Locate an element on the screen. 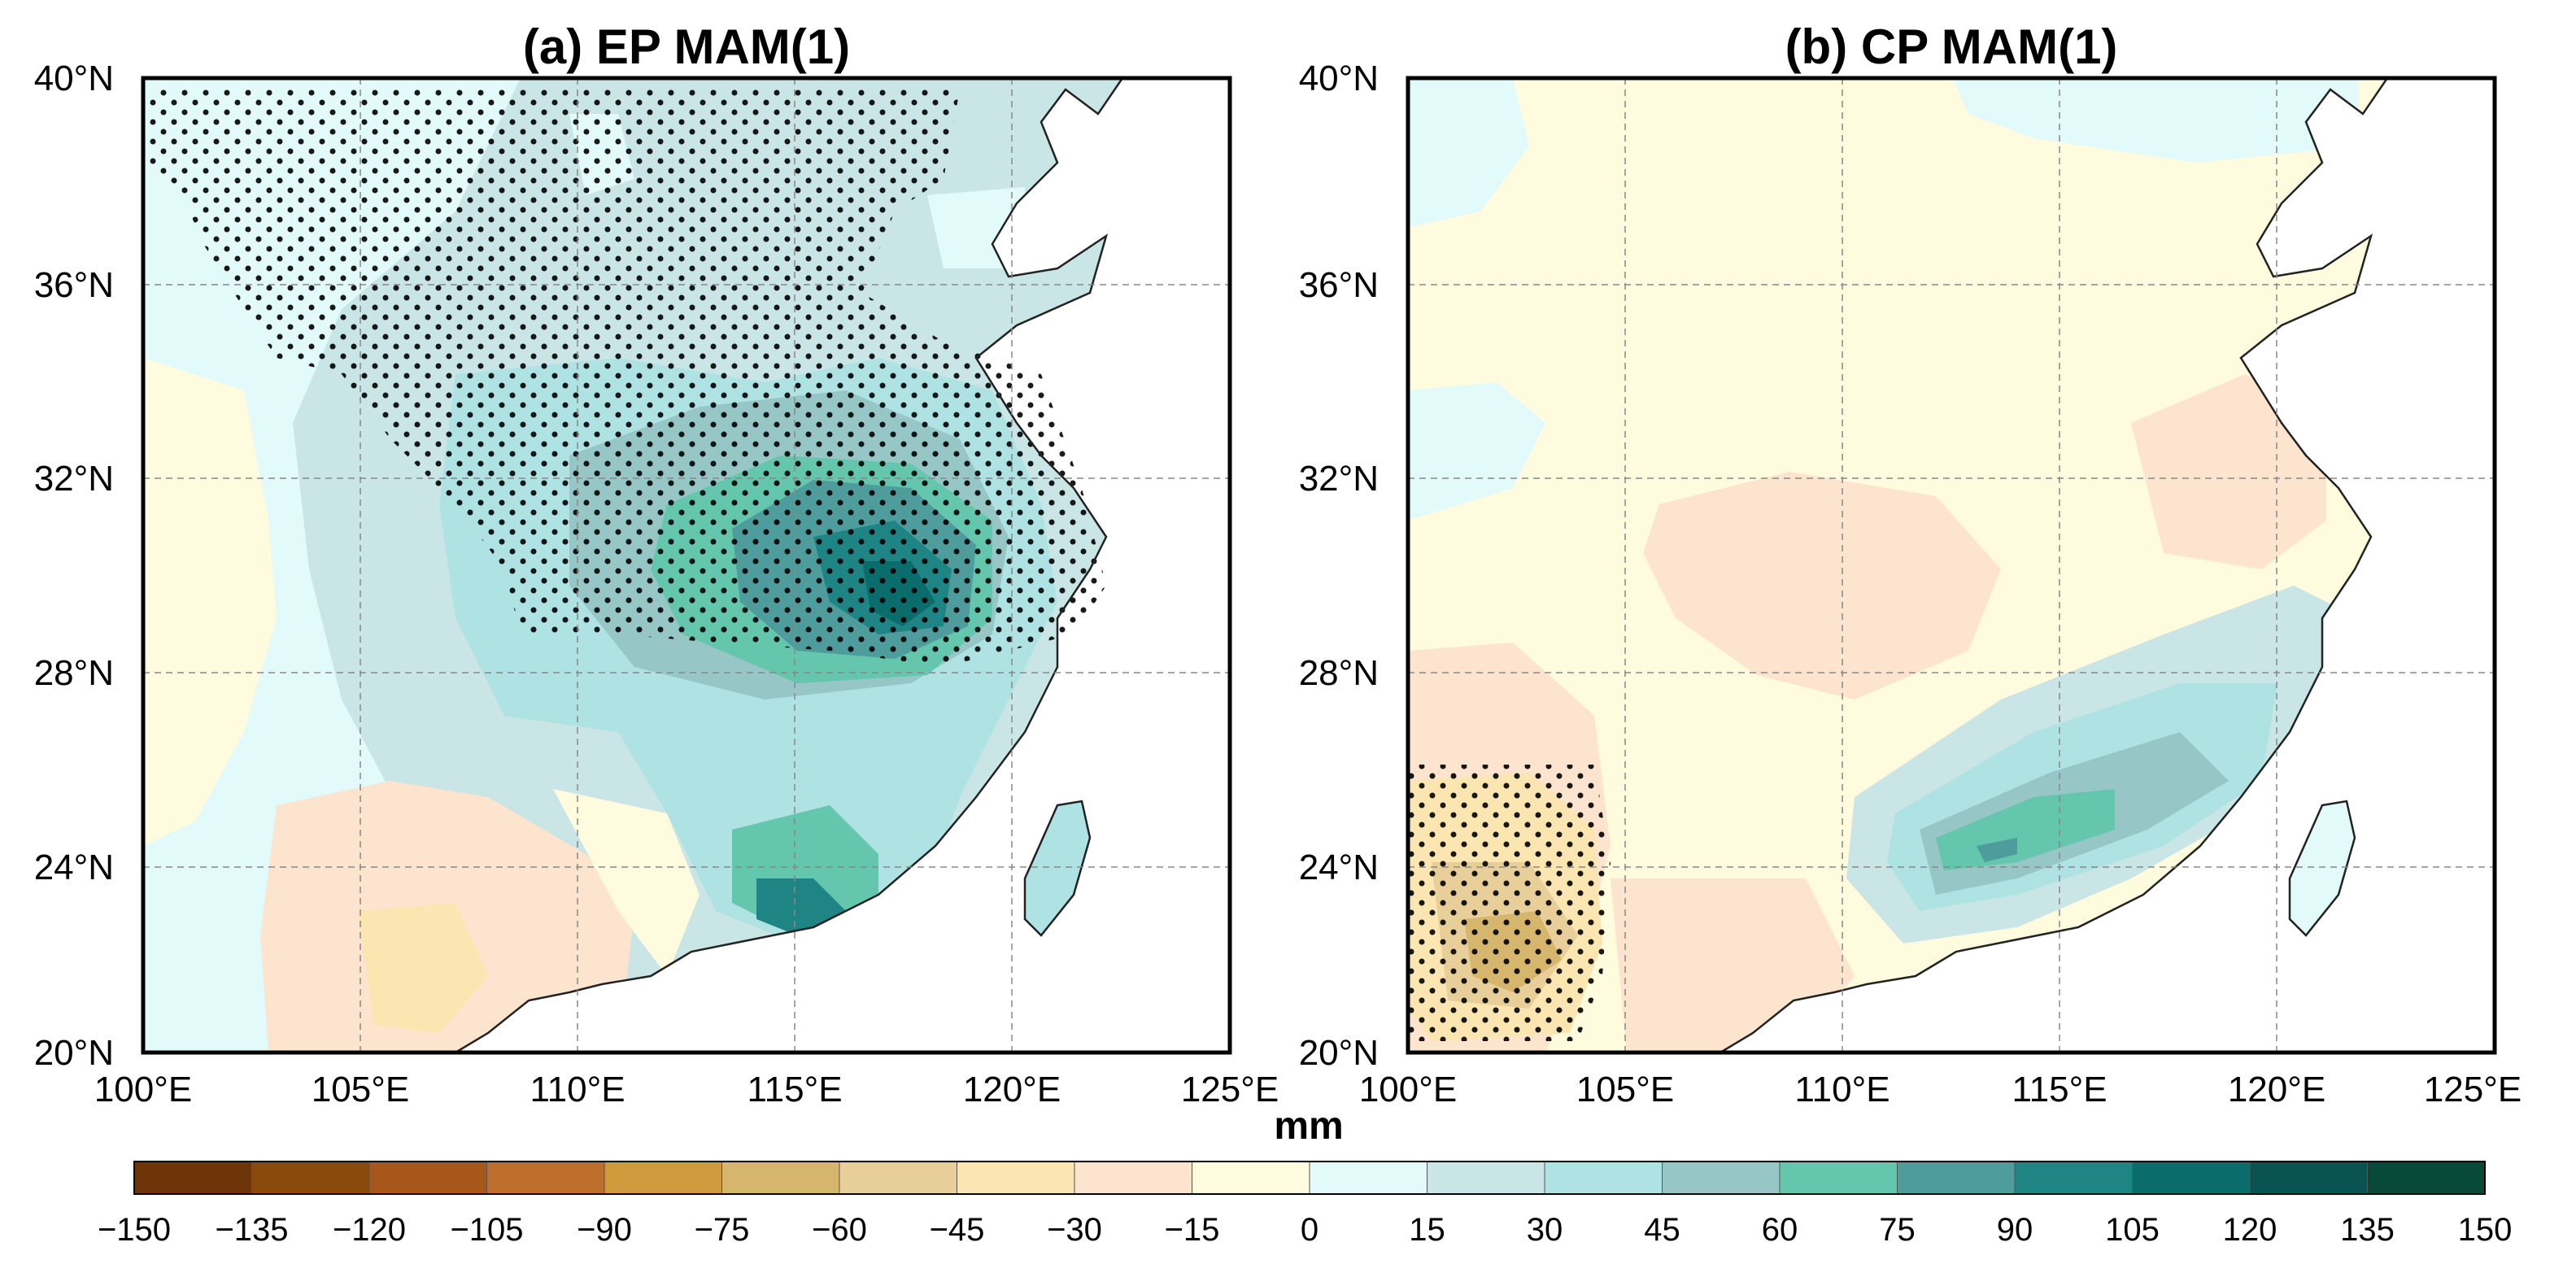 The height and width of the screenshot is (1264, 2576). colorbar-tick-label: 105 is located at coordinates (2132, 1230).